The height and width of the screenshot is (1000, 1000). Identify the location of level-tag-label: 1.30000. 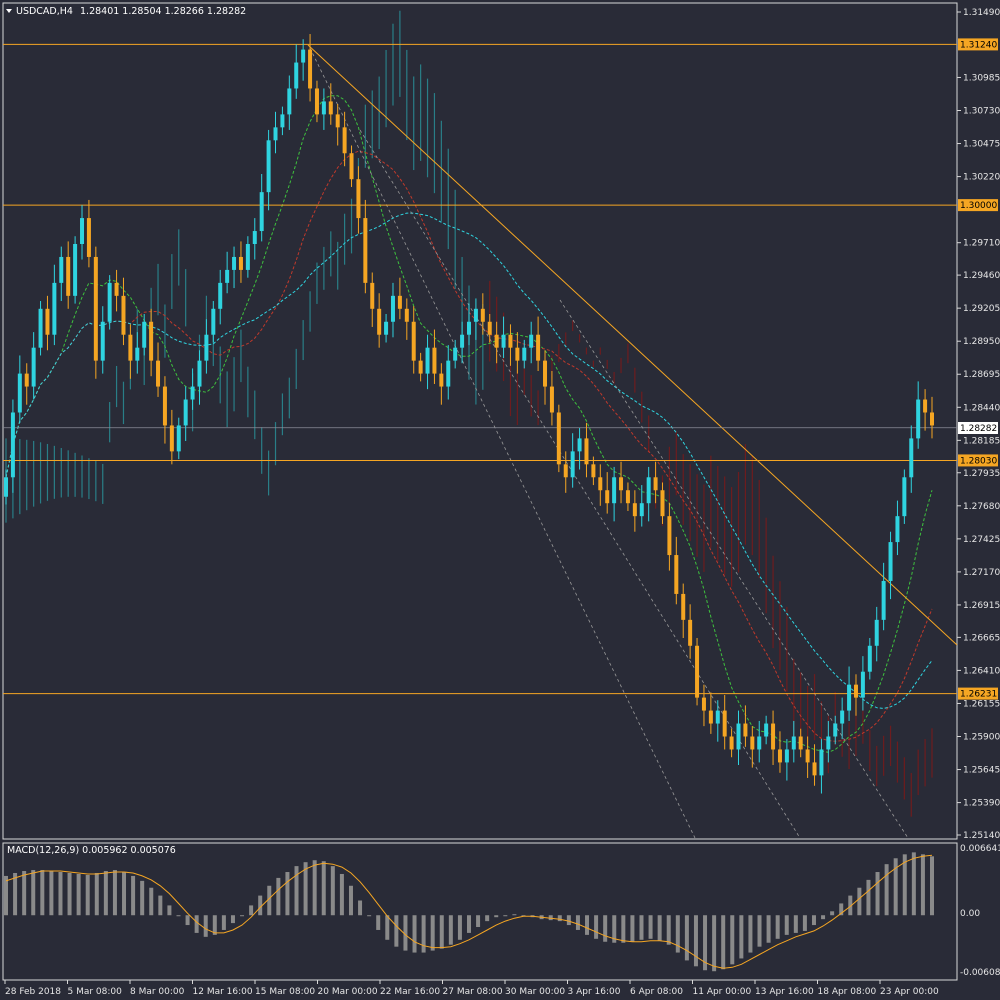
(978, 206).